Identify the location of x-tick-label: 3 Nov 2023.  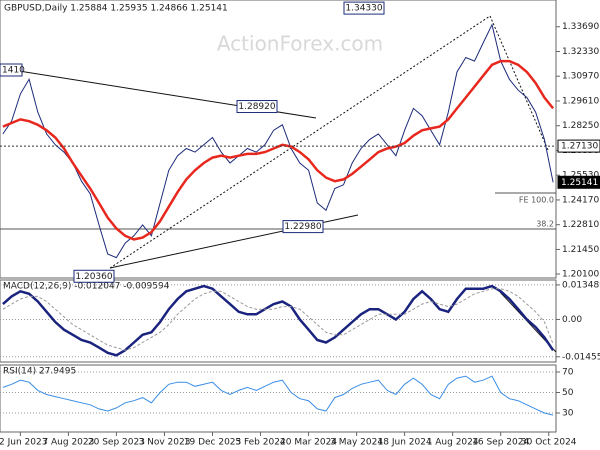
(165, 443).